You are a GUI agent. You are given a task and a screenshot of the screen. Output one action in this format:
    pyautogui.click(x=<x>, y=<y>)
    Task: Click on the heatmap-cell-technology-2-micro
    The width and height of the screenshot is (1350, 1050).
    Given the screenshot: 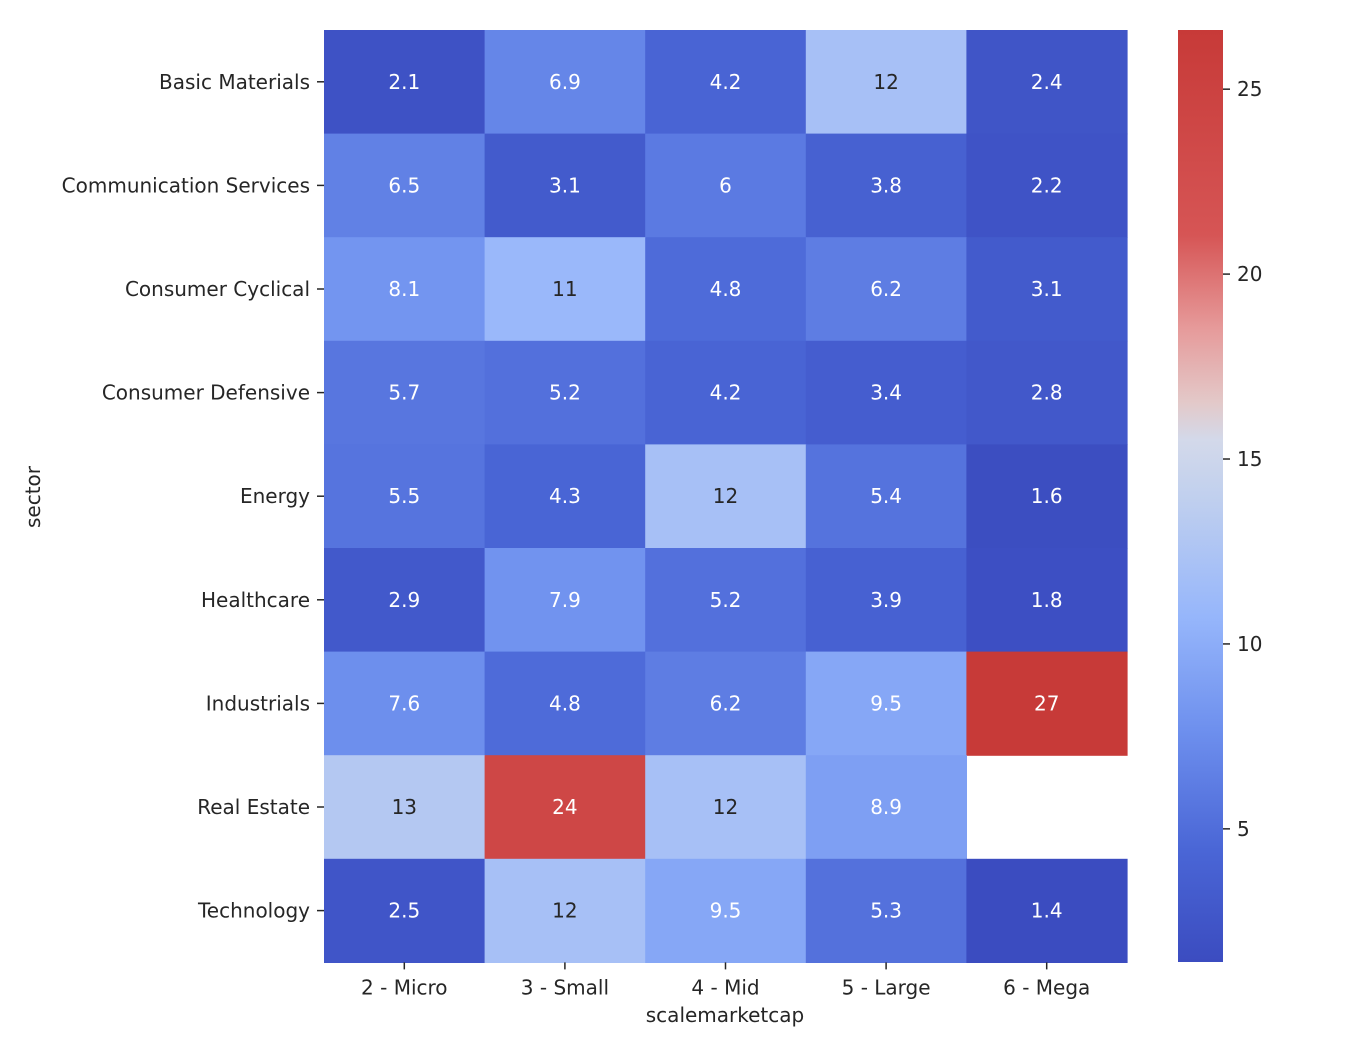 What is the action you would take?
    pyautogui.click(x=405, y=910)
    